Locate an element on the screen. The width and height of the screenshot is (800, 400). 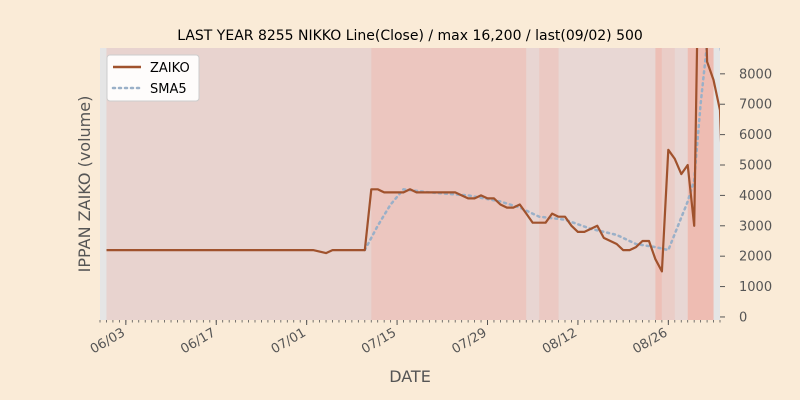
y-tick-label-7: 7000 is located at coordinates (755, 105).